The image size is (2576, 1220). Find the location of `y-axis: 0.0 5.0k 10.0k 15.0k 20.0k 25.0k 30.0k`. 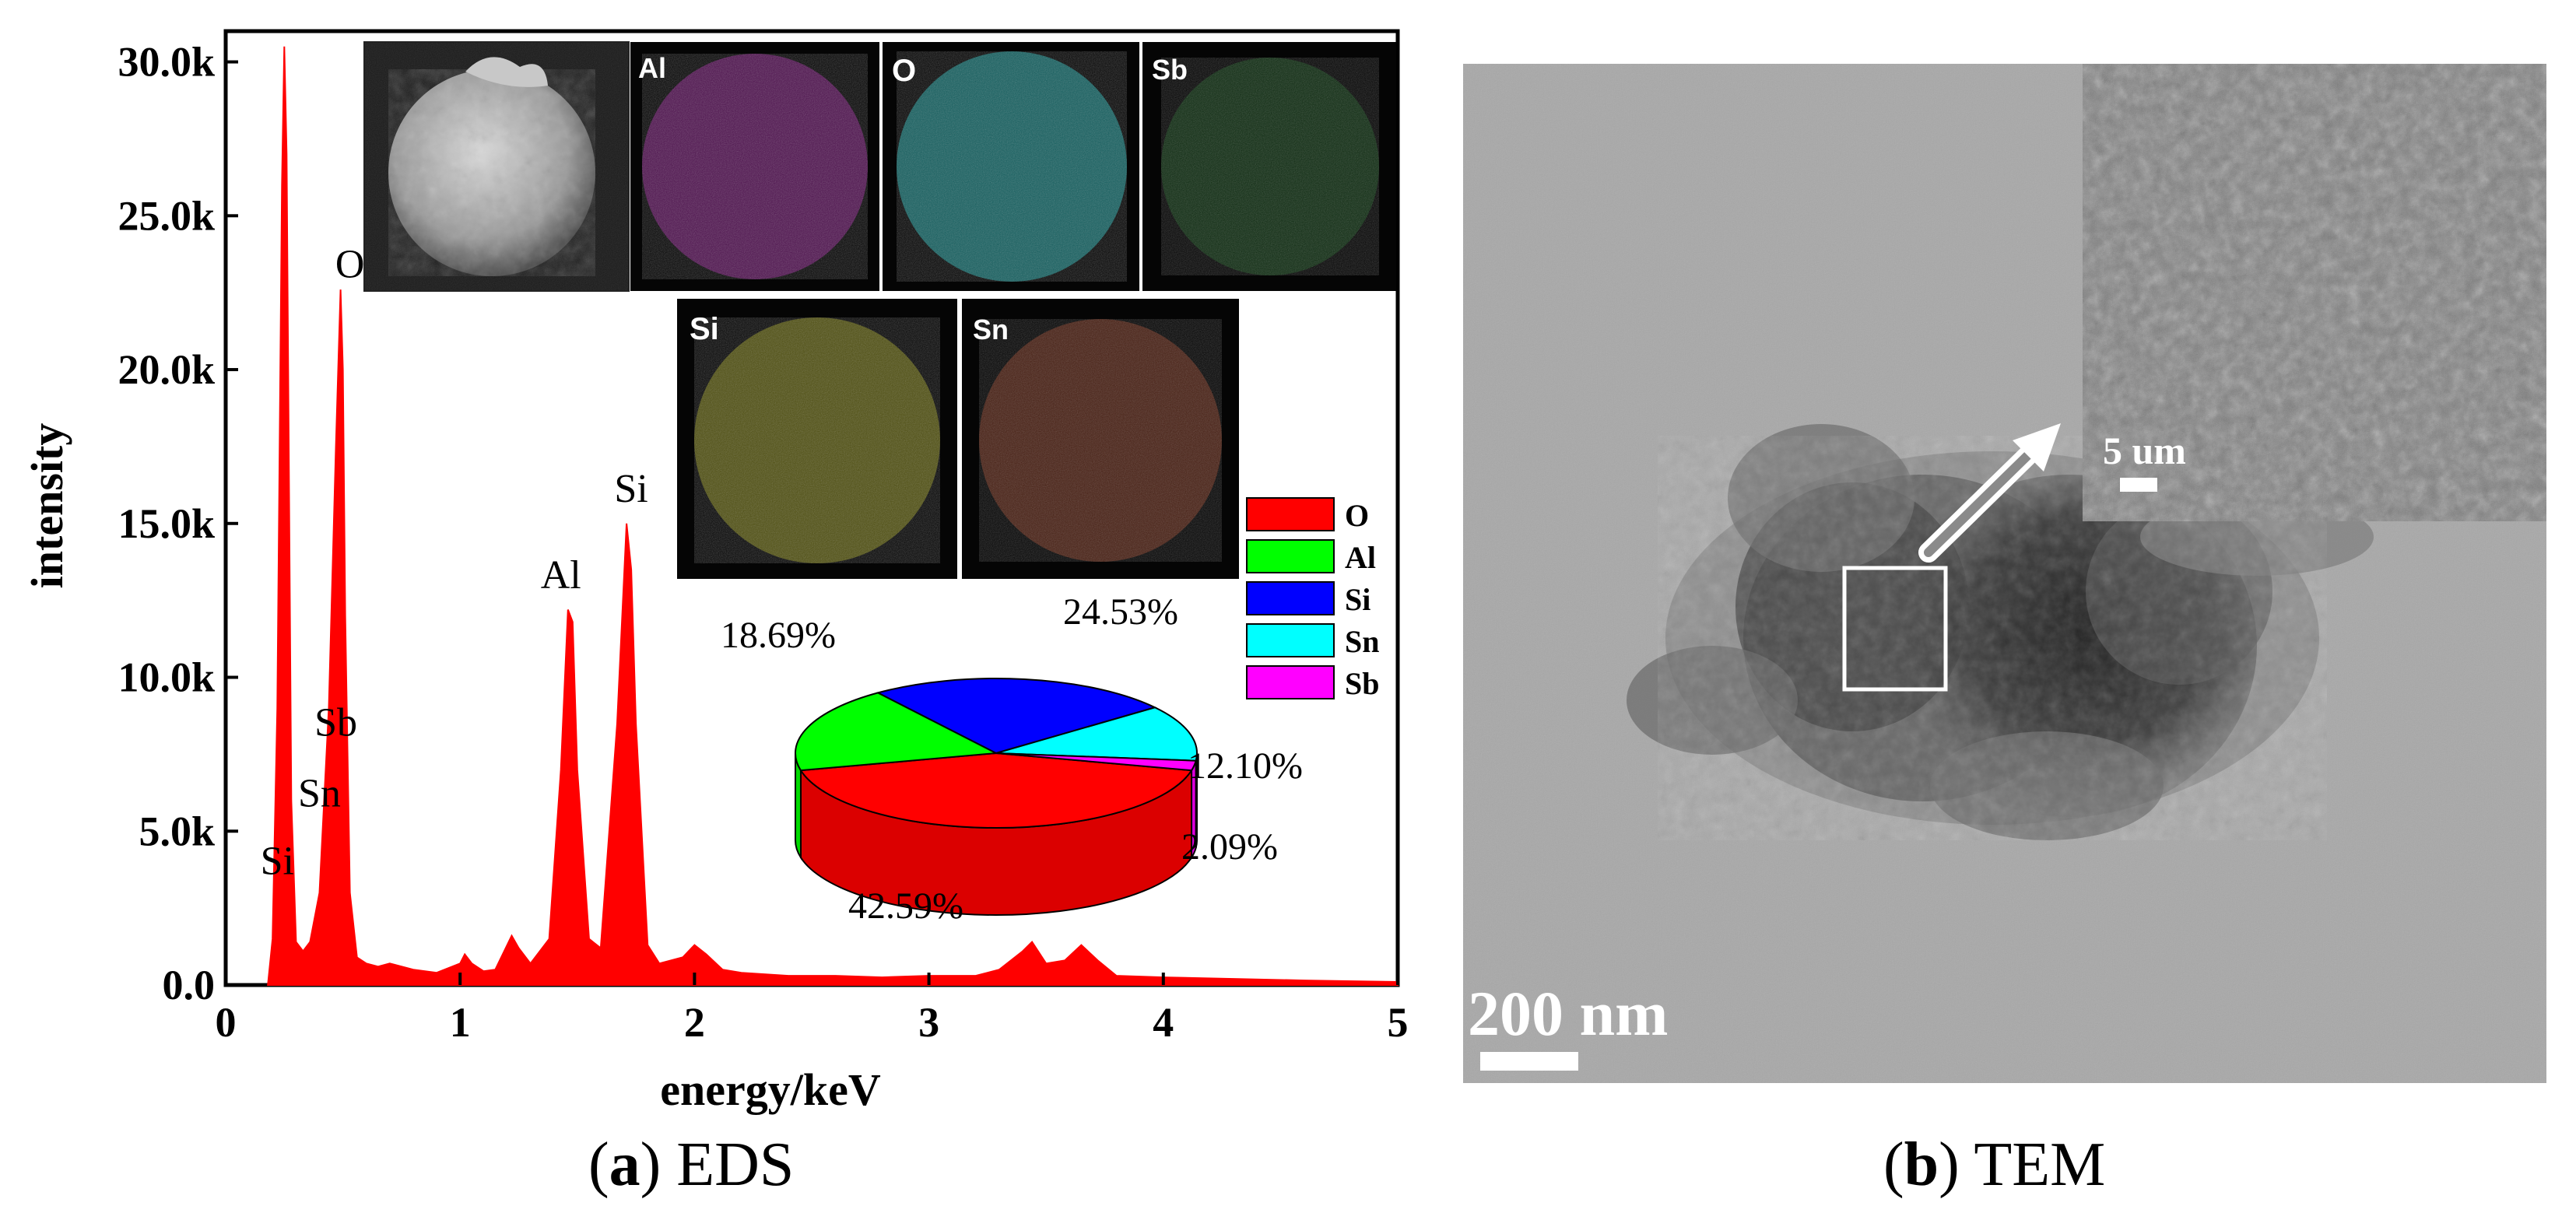

y-axis: 0.0 5.0k 10.0k 15.0k 20.0k 25.0k 30.0k is located at coordinates (178, 523).